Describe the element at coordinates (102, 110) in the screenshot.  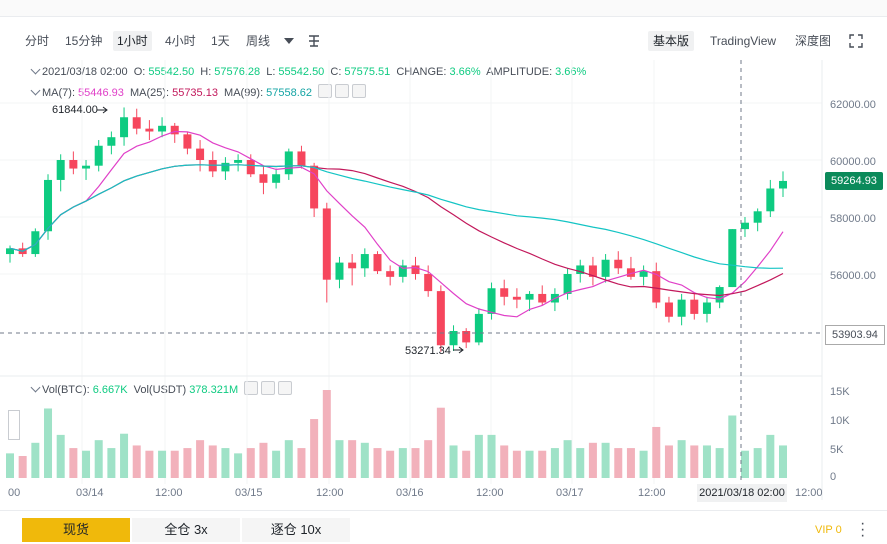
I see `high-marker-arrow` at that location.